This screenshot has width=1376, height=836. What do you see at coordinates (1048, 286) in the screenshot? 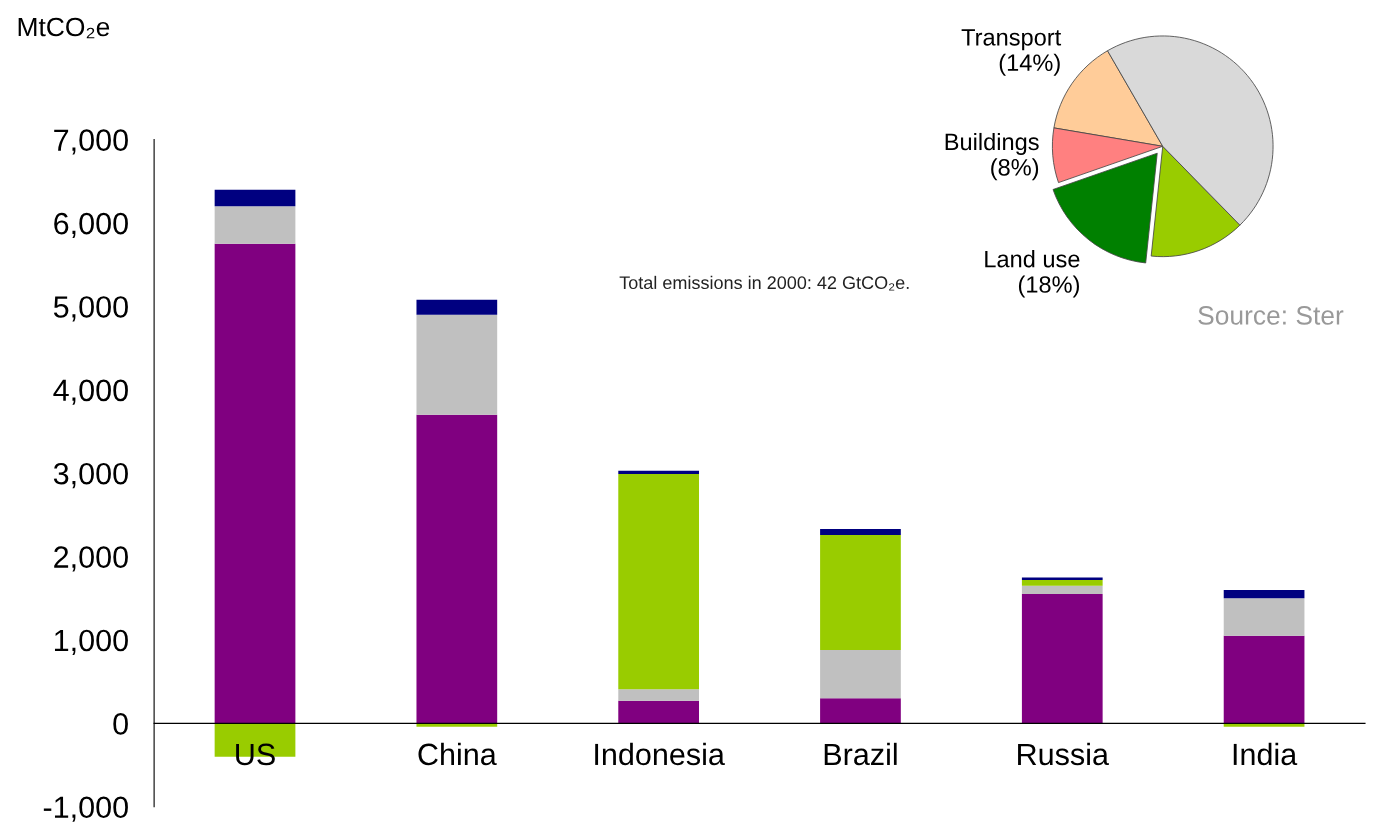
I see `data-label: (18%)` at bounding box center [1048, 286].